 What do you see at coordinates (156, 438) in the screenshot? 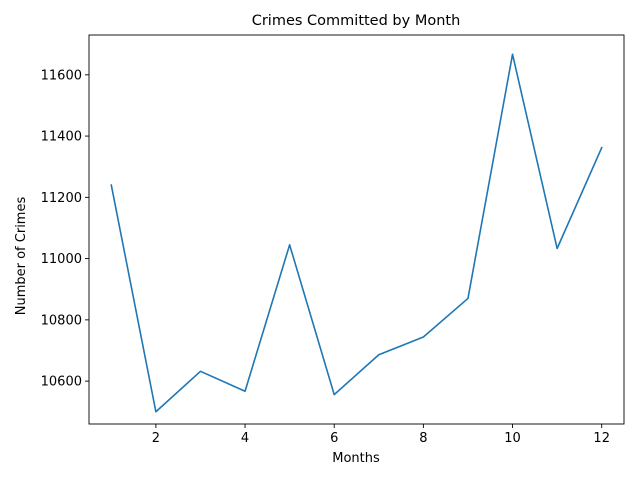
I see `x-tick-label: 2` at bounding box center [156, 438].